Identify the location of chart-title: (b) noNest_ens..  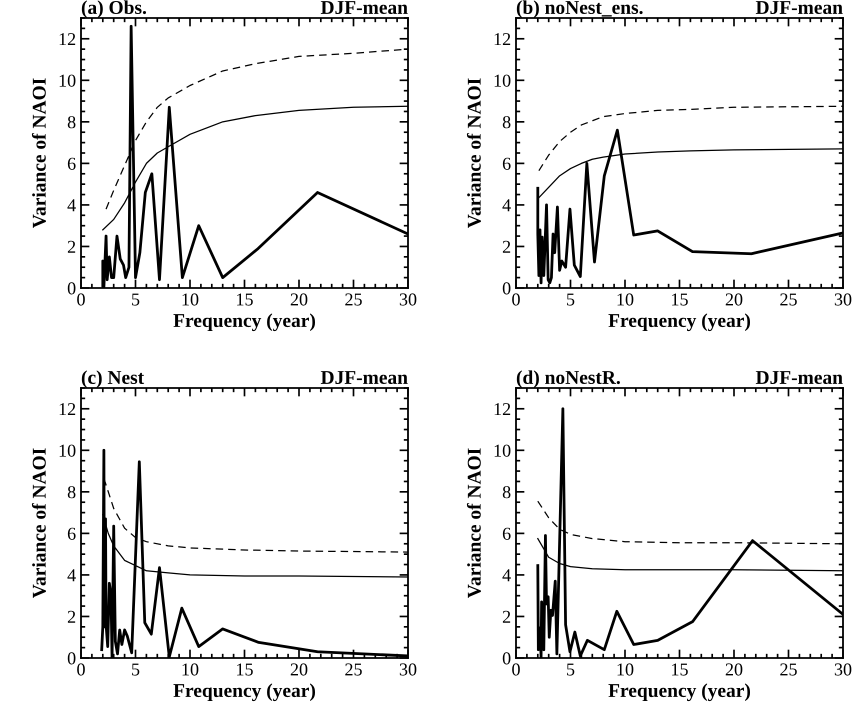
(579, 9).